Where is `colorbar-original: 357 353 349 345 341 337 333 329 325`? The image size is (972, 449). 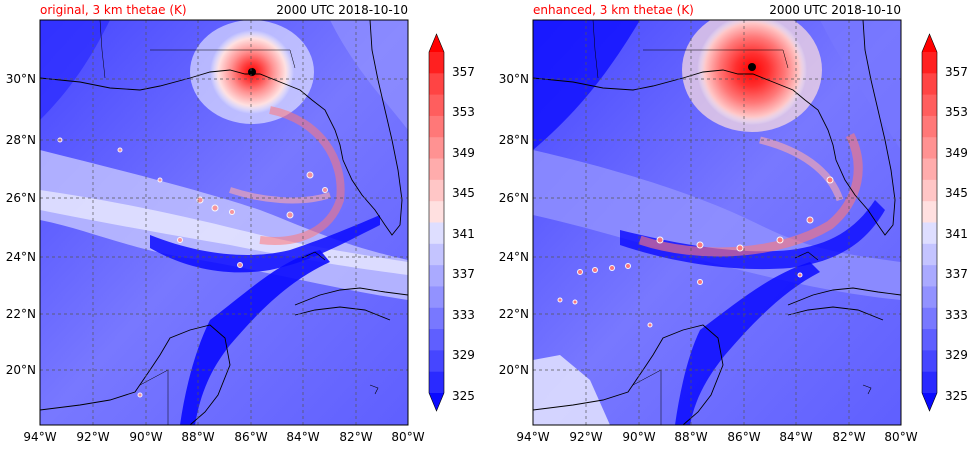 colorbar-original: 357 353 349 345 341 337 333 329 325 is located at coordinates (451, 222).